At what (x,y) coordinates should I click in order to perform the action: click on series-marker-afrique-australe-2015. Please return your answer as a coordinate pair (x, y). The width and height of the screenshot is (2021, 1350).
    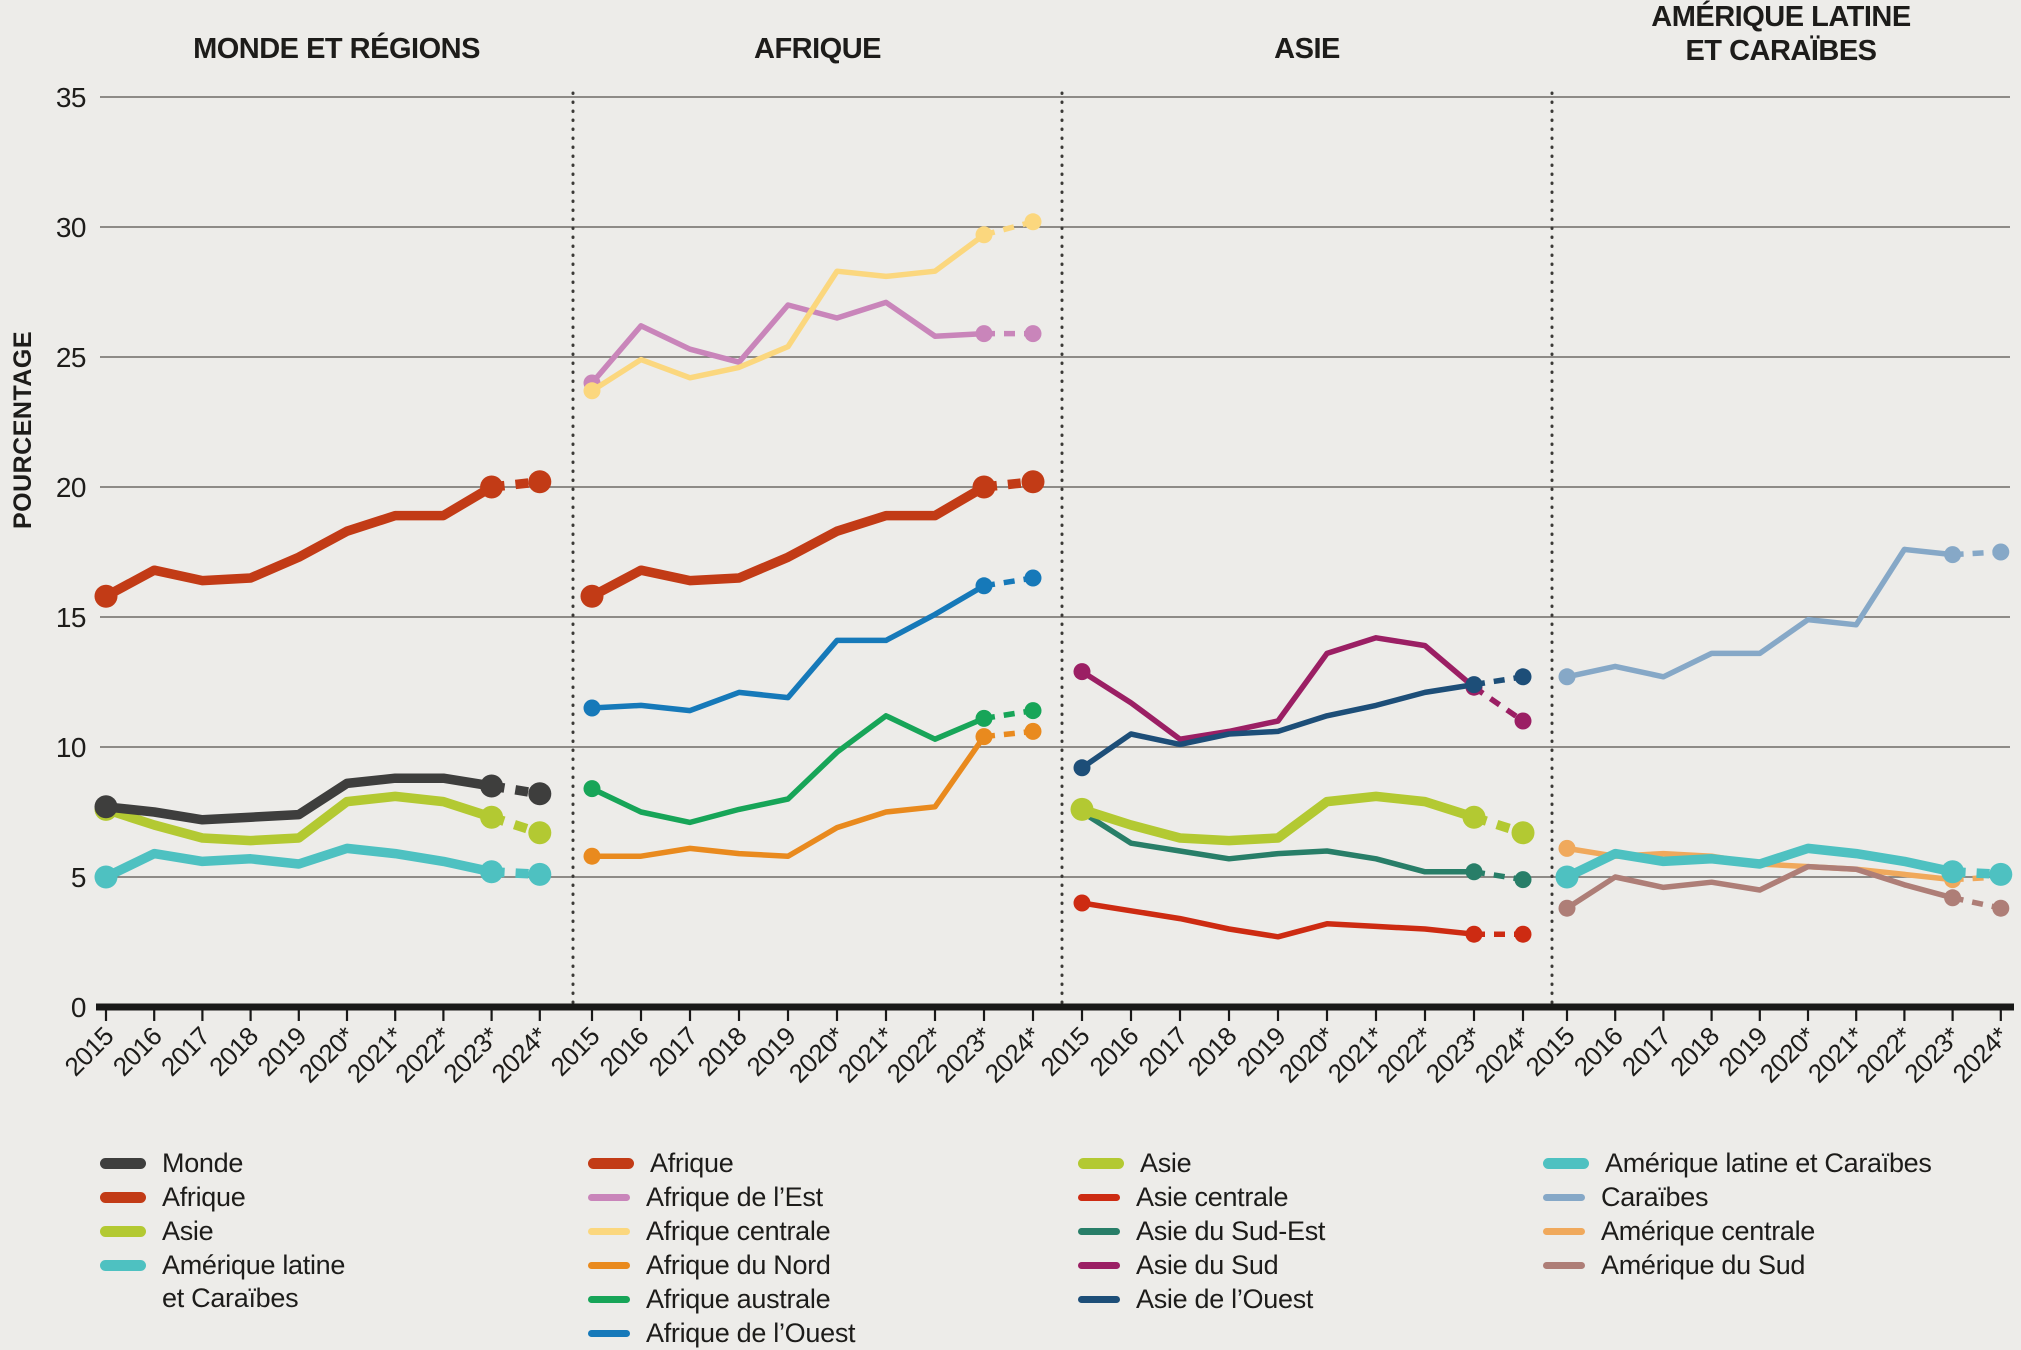
    Looking at the image, I should click on (592, 789).